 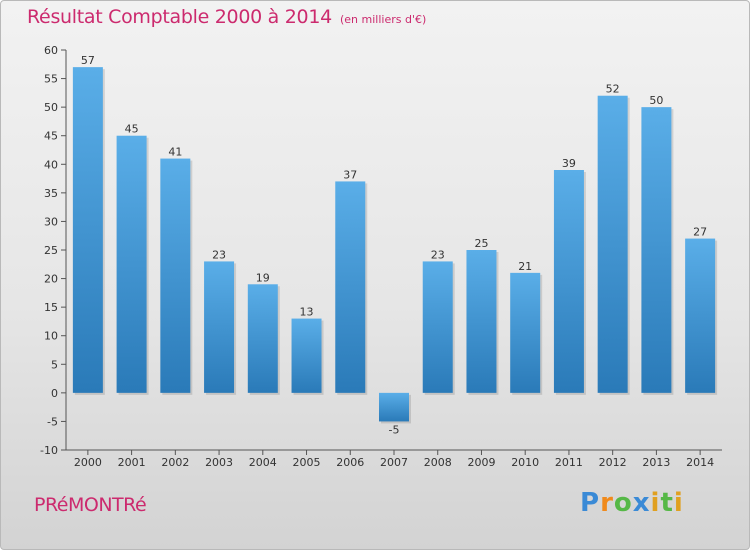 I want to click on proxiti-logo: Proxiti, so click(x=632, y=503).